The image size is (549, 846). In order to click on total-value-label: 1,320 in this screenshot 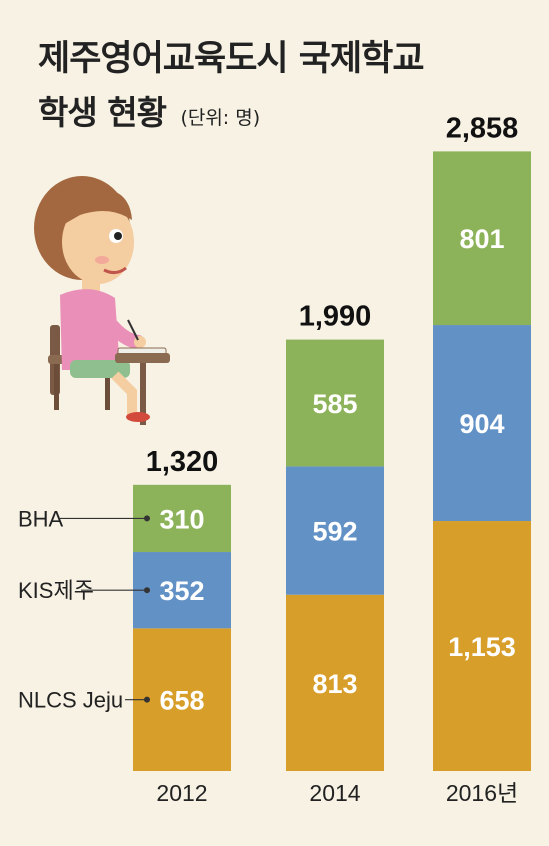, I will do `click(182, 462)`.